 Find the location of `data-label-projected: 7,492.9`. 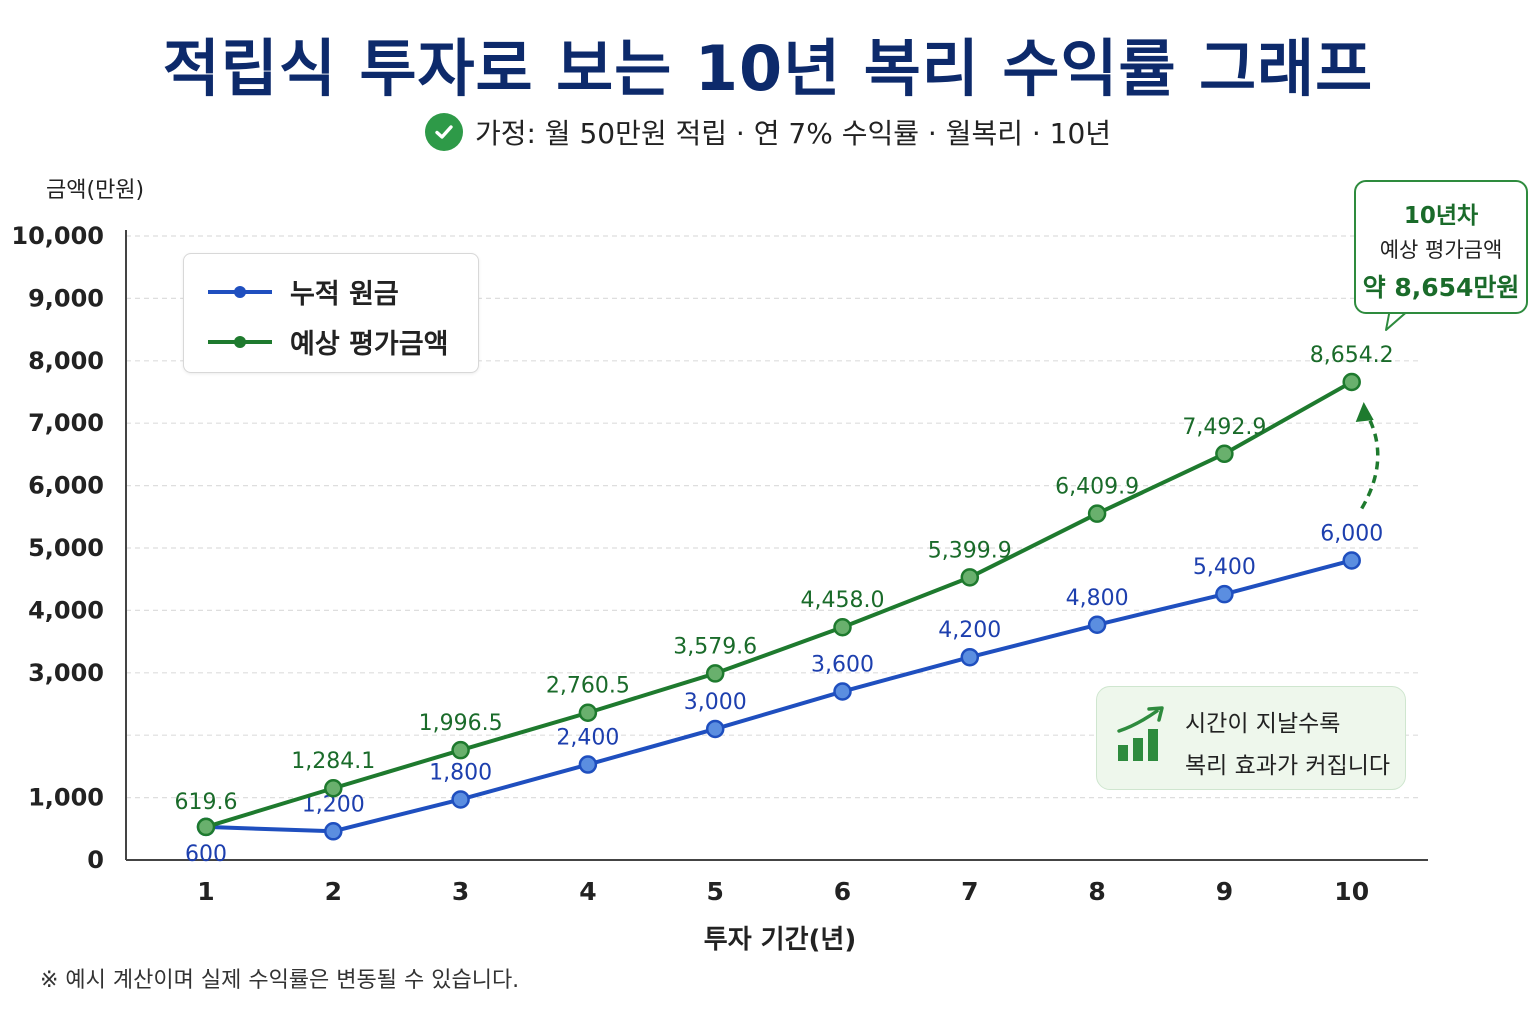

data-label-projected: 7,492.9 is located at coordinates (1224, 427).